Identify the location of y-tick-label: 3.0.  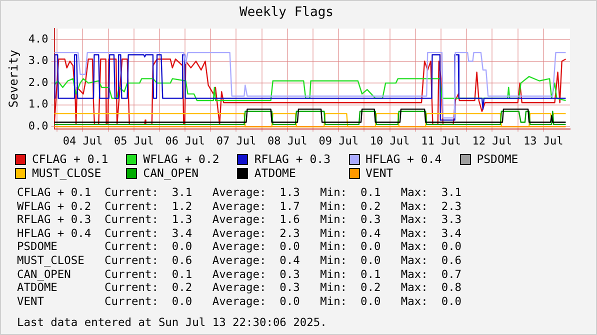
(38, 61).